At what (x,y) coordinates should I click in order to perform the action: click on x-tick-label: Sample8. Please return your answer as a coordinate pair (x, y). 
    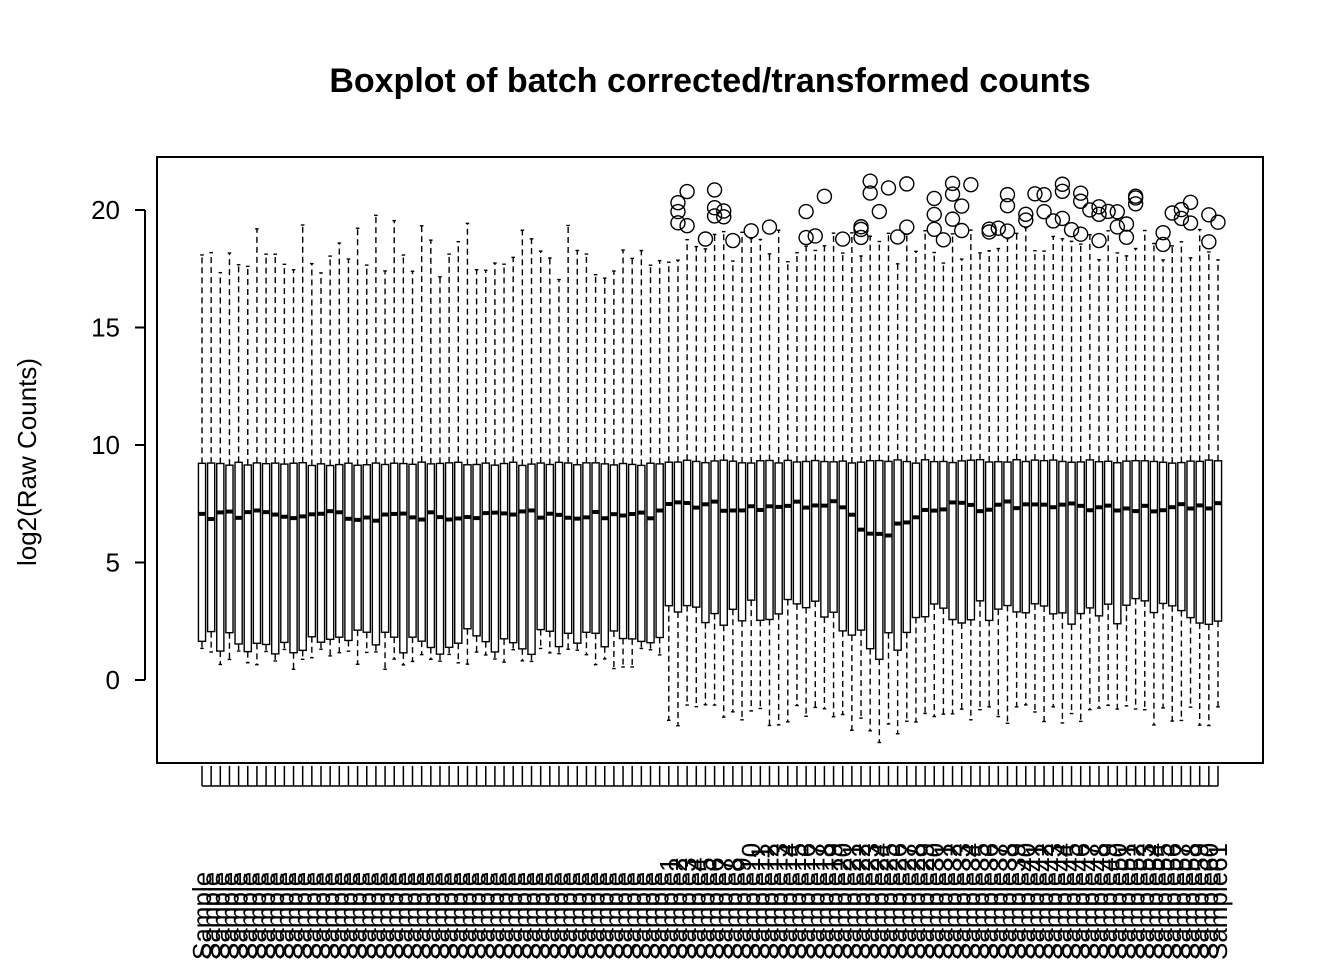
    Looking at the image, I should click on (733, 908).